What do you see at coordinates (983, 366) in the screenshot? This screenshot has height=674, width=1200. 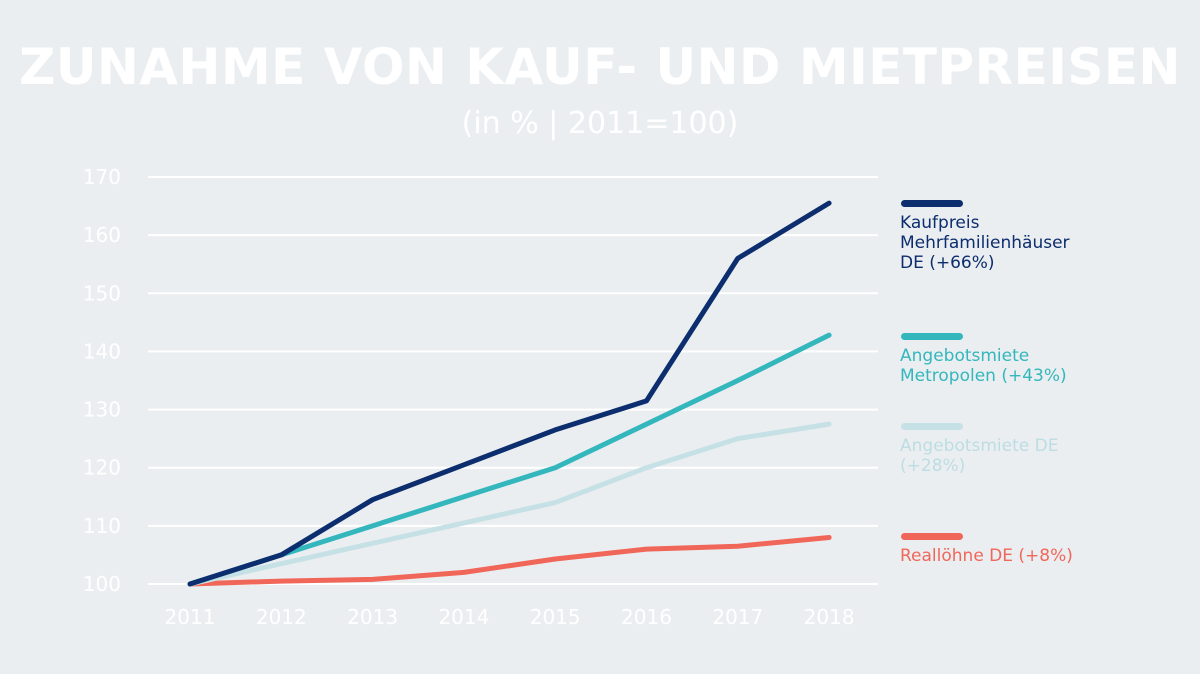 I see `legend-label: Angebotsmiete Metropolen (+43%)` at bounding box center [983, 366].